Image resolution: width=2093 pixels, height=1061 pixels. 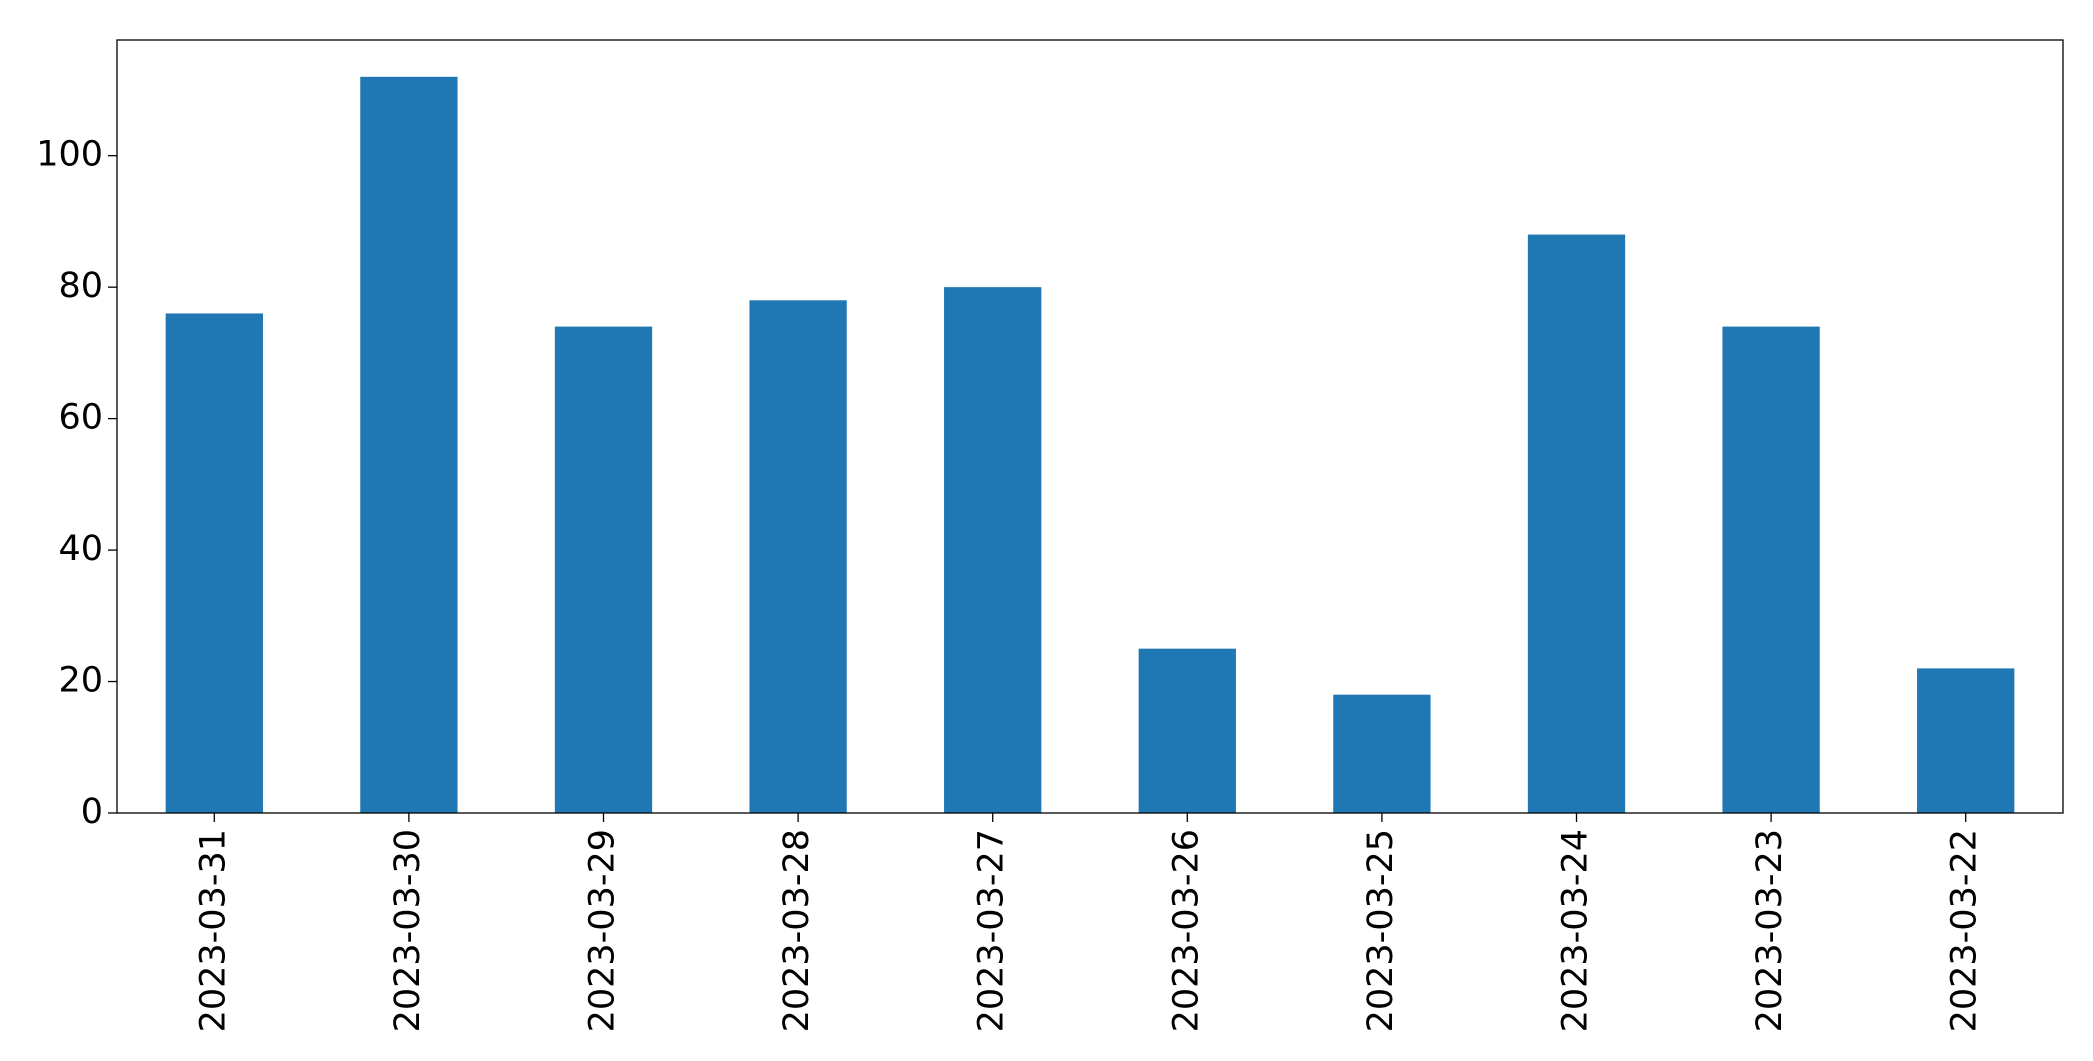 I want to click on y-tick-label: 0, so click(x=92, y=812).